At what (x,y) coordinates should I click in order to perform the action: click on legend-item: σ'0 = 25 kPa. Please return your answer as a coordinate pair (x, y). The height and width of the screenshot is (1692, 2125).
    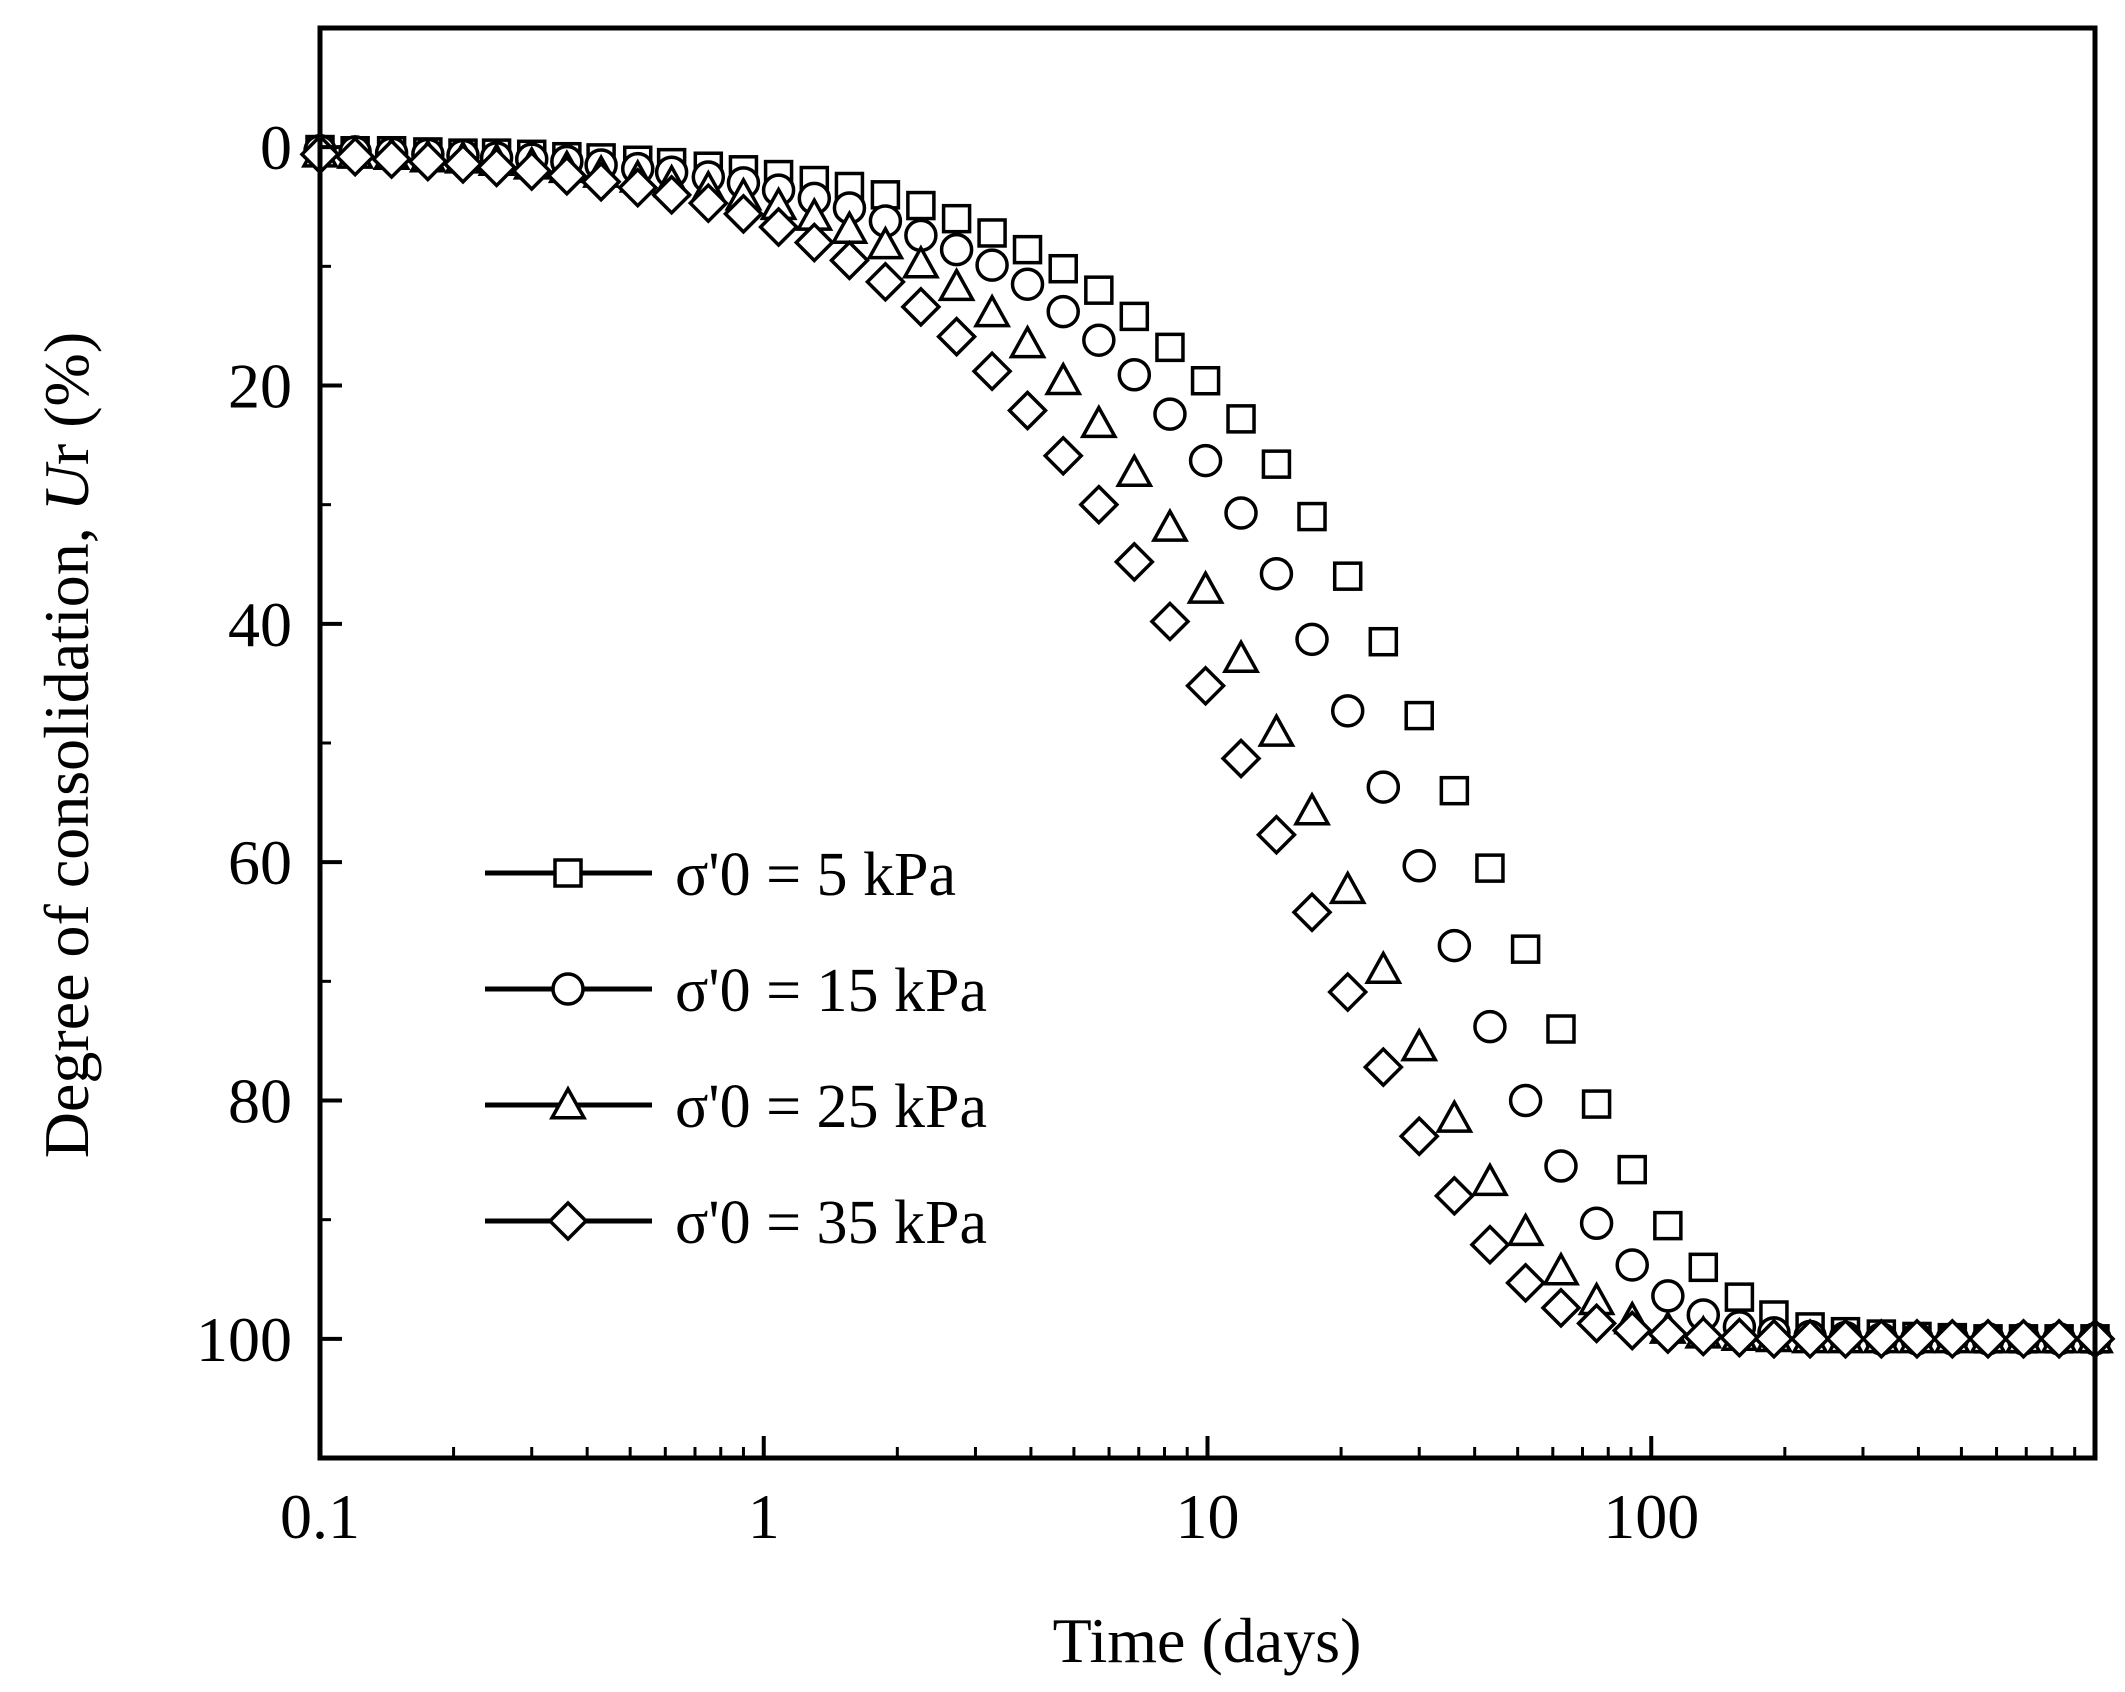
    Looking at the image, I should click on (736, 1107).